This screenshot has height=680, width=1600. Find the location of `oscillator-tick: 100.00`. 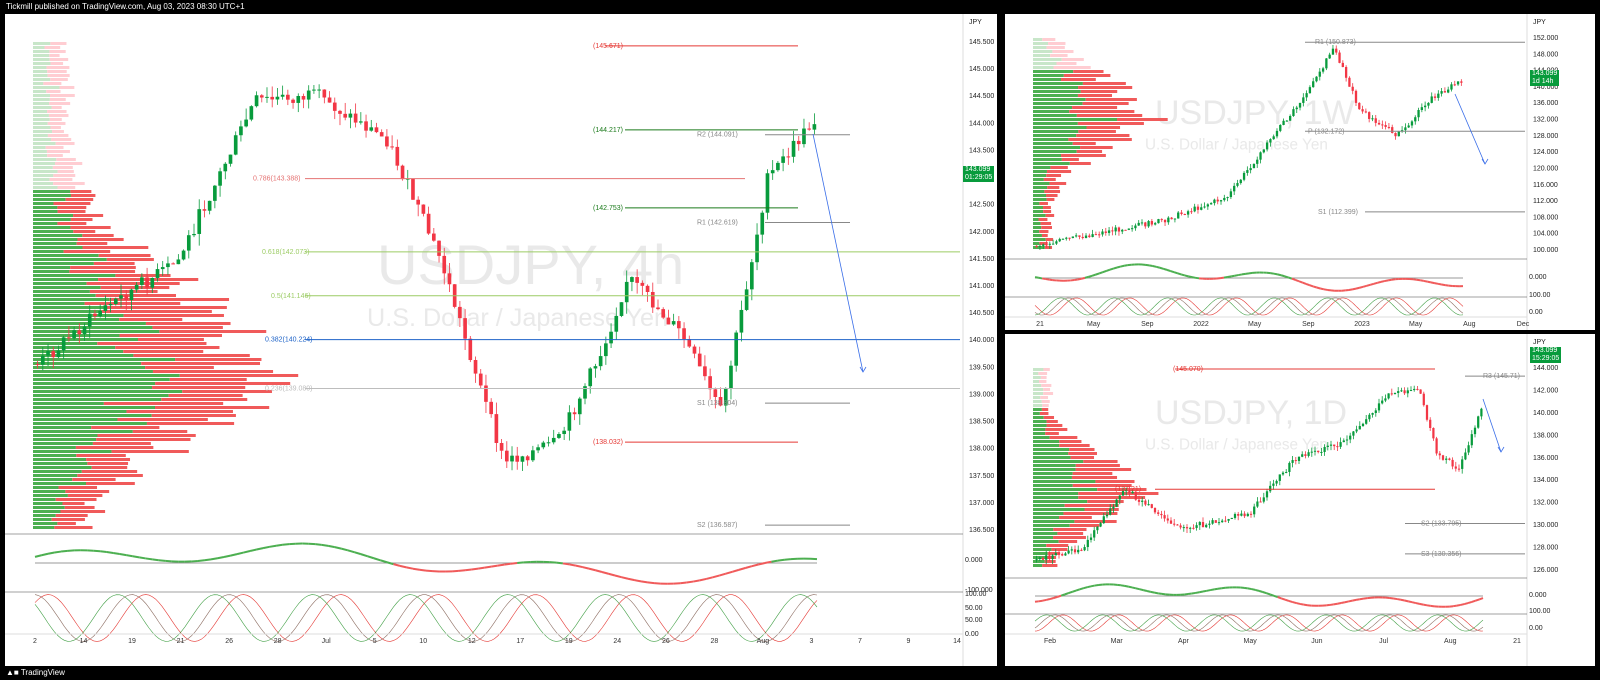

oscillator-tick: 100.00 is located at coordinates (1540, 611).